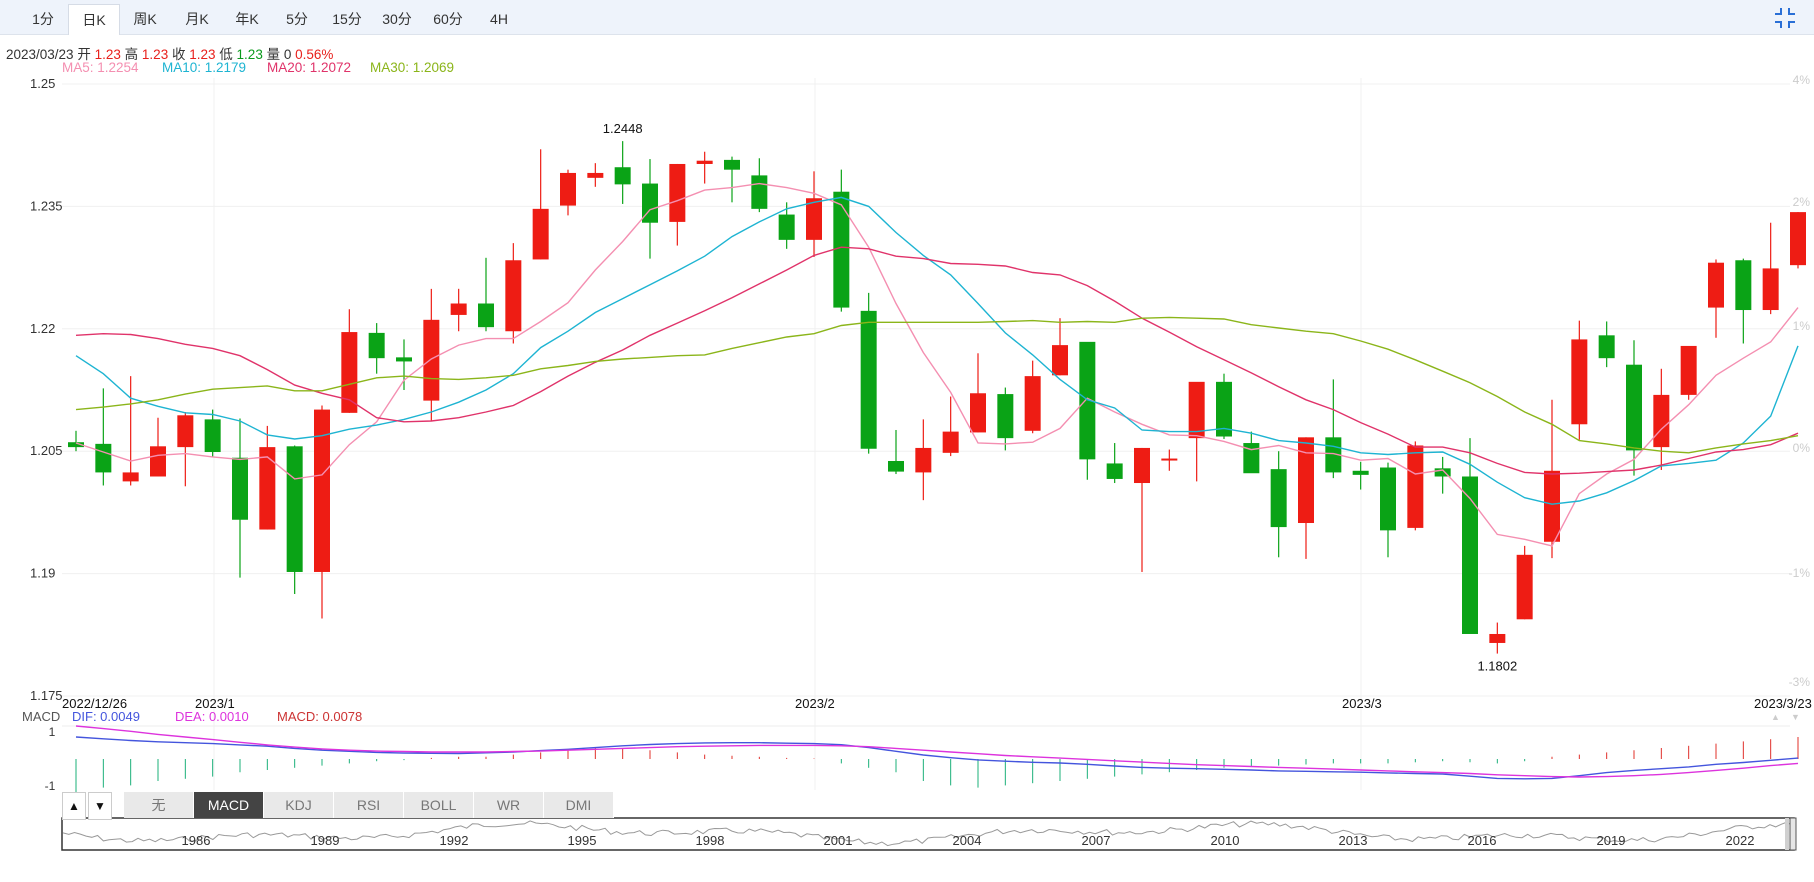 The width and height of the screenshot is (1814, 882). I want to click on macd-dif-label: DIF: 0.0049, so click(106, 716).